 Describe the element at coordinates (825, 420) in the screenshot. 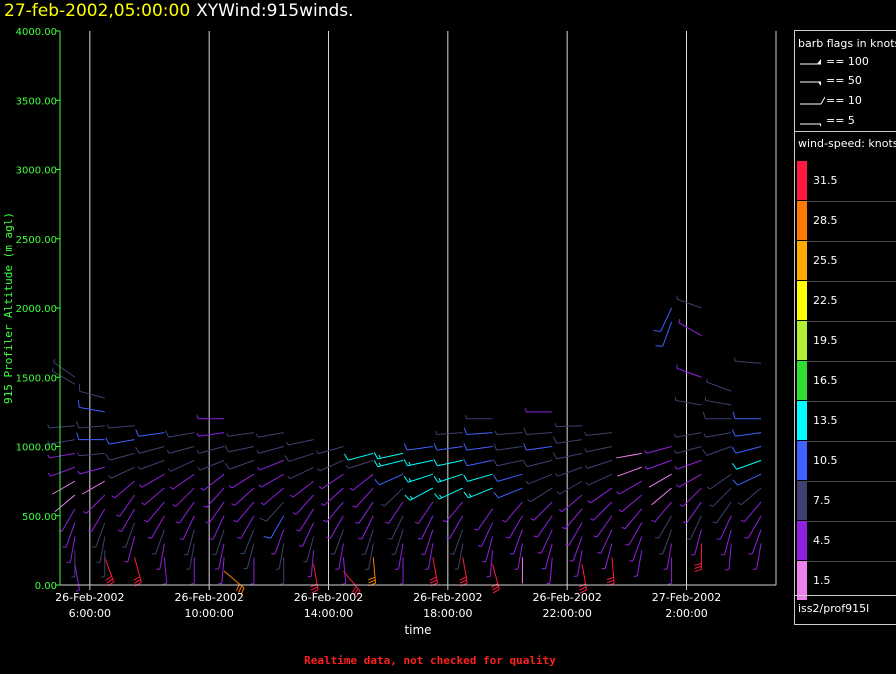

I see `colorscale-value: 13.5` at that location.